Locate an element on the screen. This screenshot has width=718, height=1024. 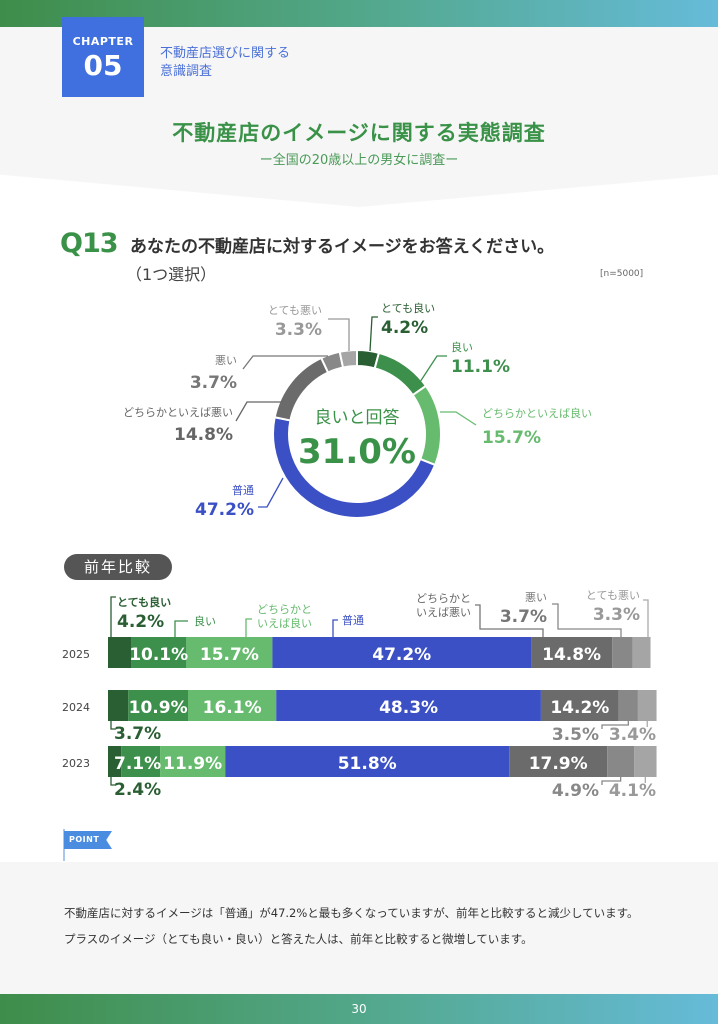
donut-label-name: 良い is located at coordinates (462, 347).